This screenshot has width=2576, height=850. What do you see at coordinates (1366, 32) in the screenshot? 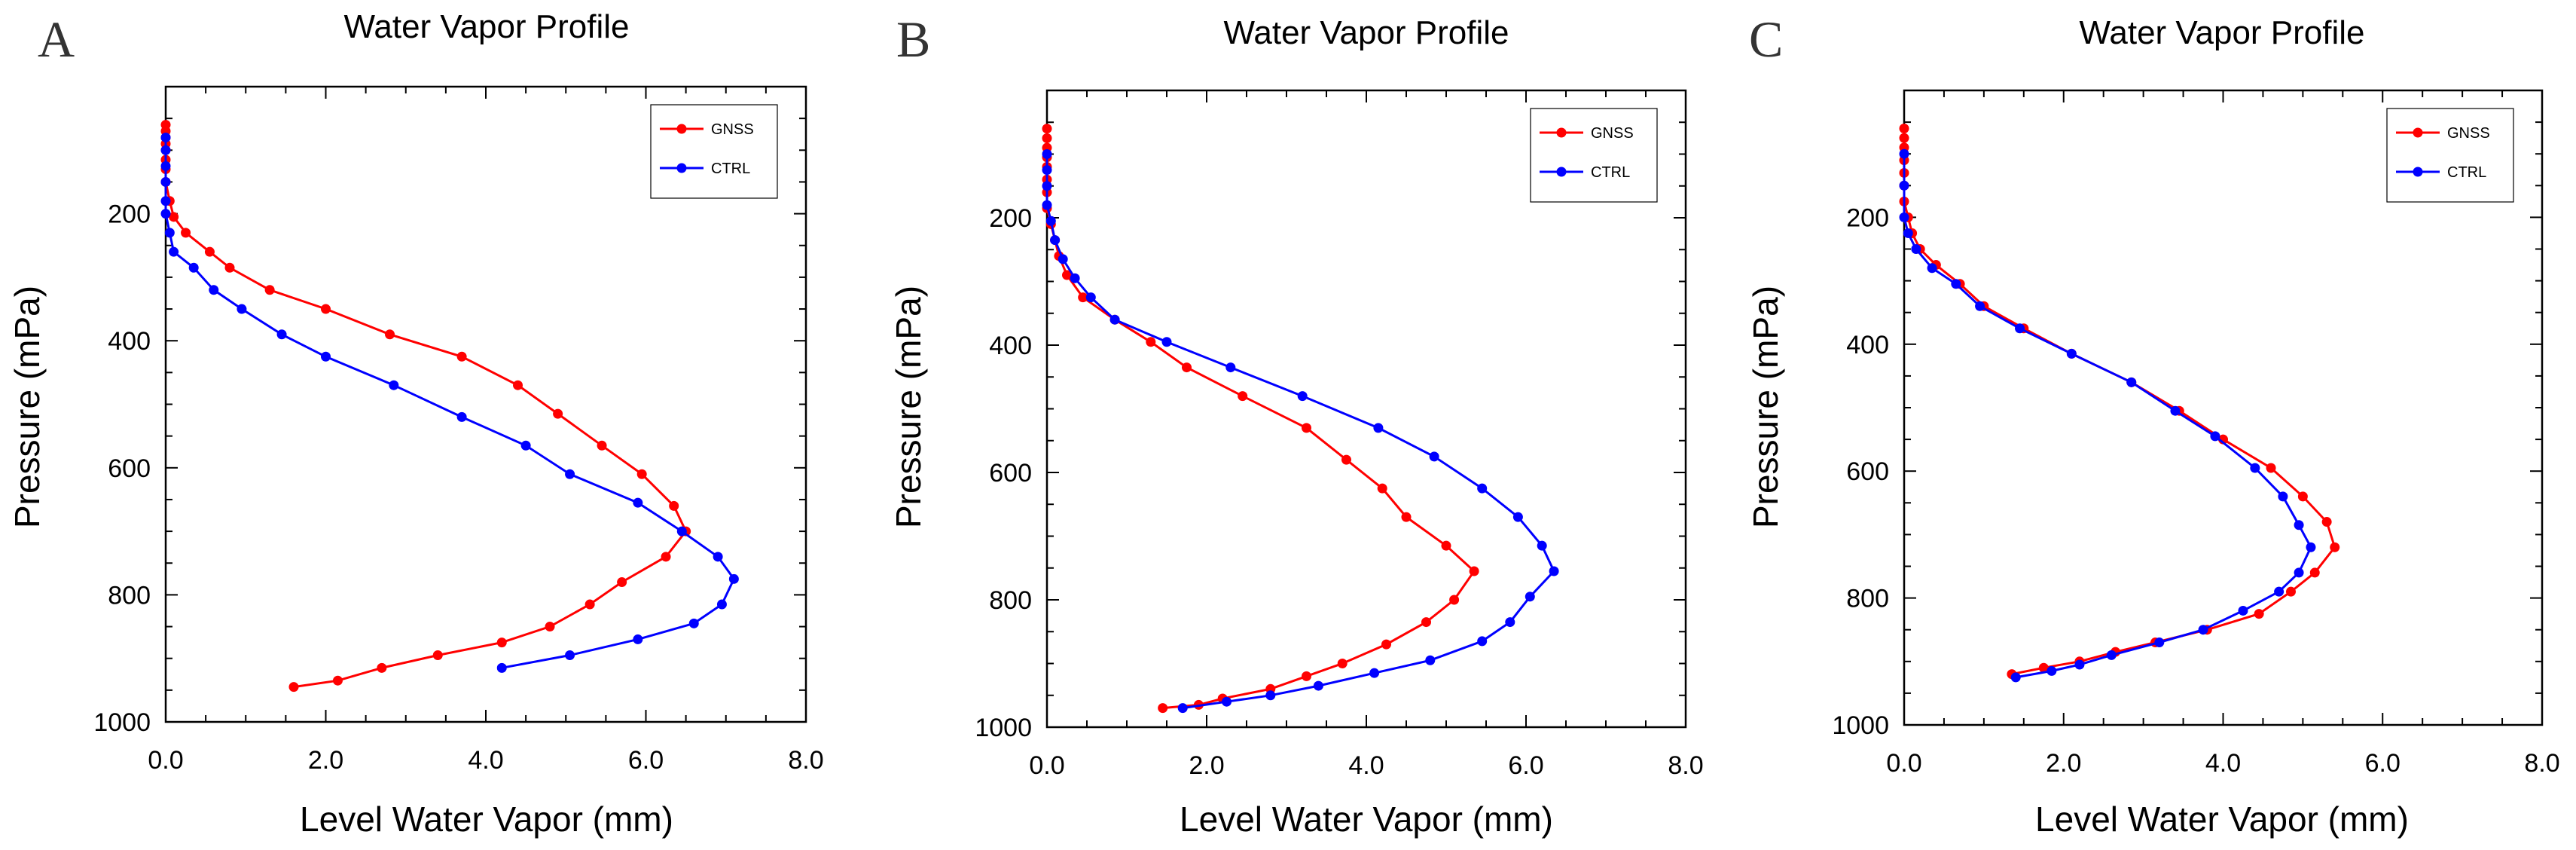
I see `chart-title: Water Vapor Profile` at bounding box center [1366, 32].